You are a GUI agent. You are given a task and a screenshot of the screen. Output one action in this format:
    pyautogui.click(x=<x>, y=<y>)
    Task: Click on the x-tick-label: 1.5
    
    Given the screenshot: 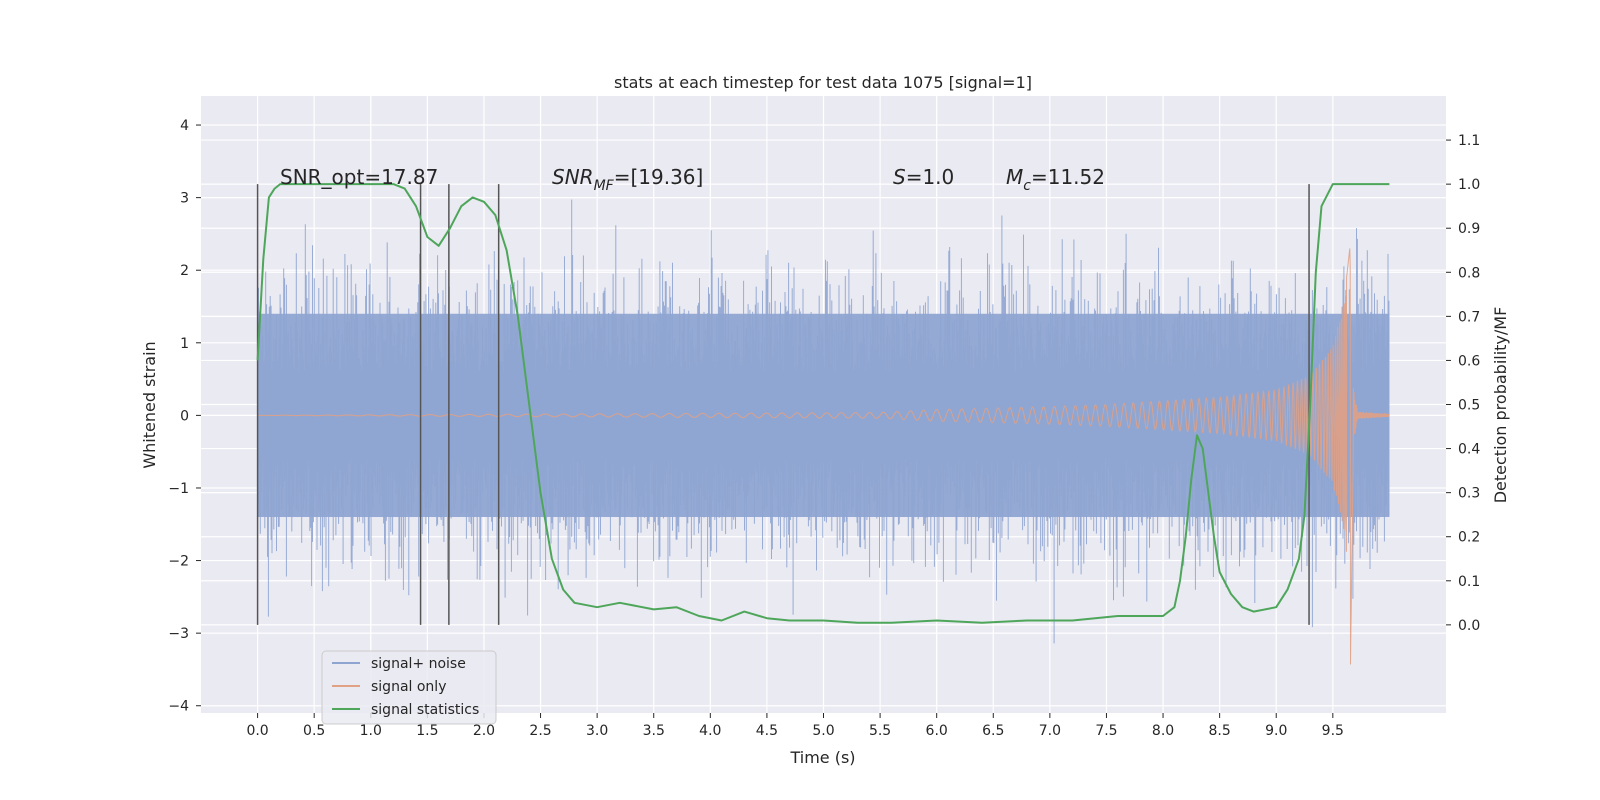 What is the action you would take?
    pyautogui.click(x=427, y=731)
    